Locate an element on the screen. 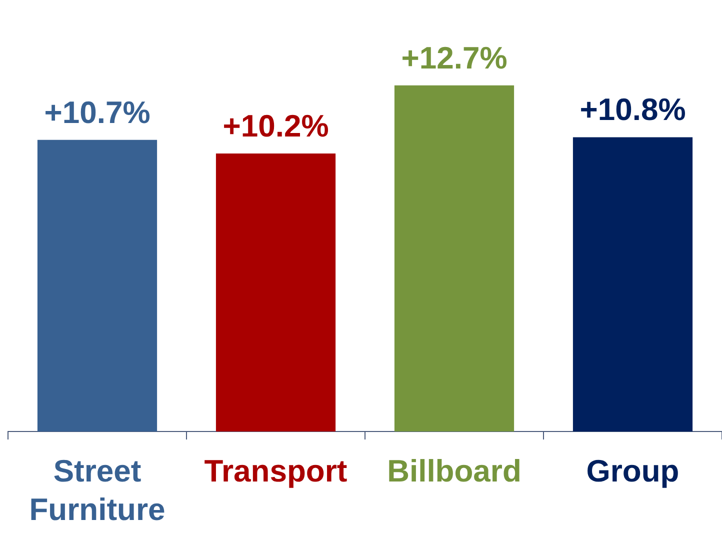 Image resolution: width=722 pixels, height=545 pixels. data-label: +12.7% is located at coordinates (454, 58).